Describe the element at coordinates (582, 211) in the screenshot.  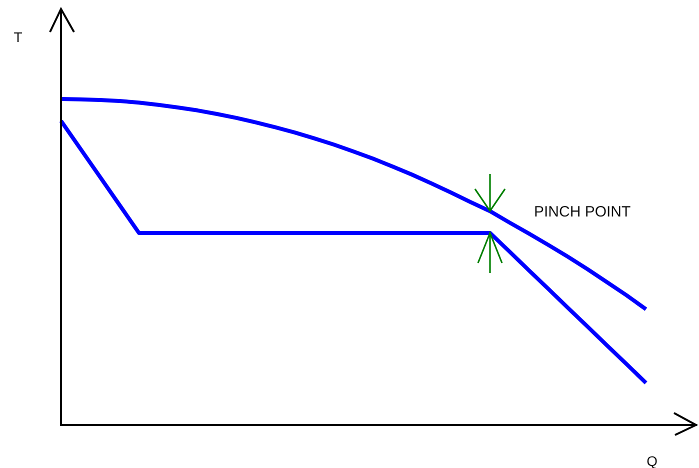
I see `annotation: PINCH POINT` at that location.